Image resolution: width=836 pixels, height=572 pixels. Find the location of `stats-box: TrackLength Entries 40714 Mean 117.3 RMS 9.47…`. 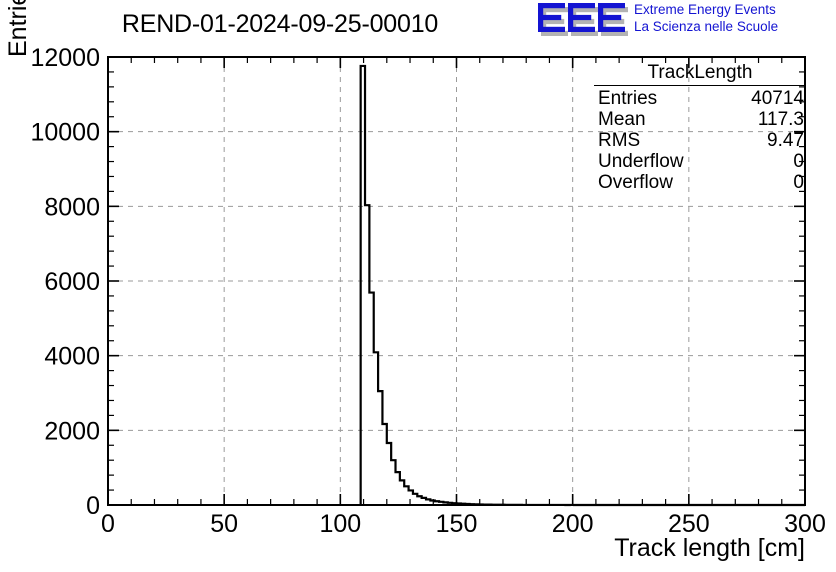

stats-box: TrackLength Entries 40714 Mean 117.3 RMS 9.47… is located at coordinates (700, 128).